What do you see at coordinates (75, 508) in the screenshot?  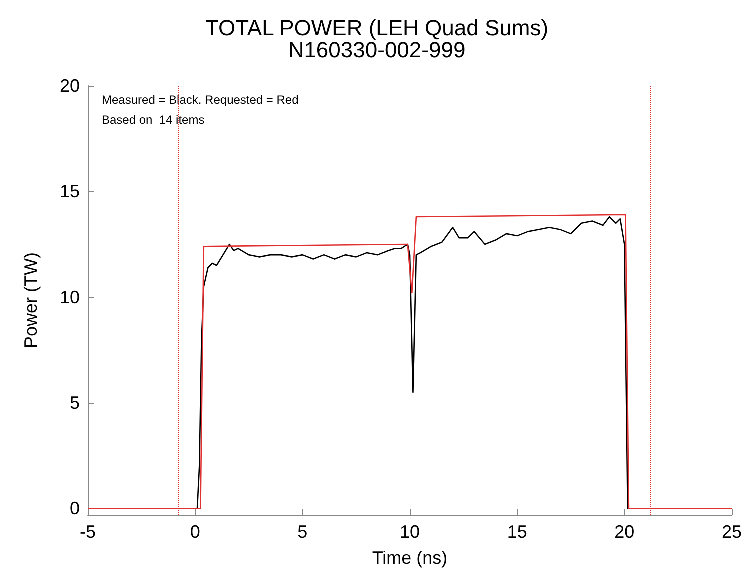 I see `y-tick-label: 0` at bounding box center [75, 508].